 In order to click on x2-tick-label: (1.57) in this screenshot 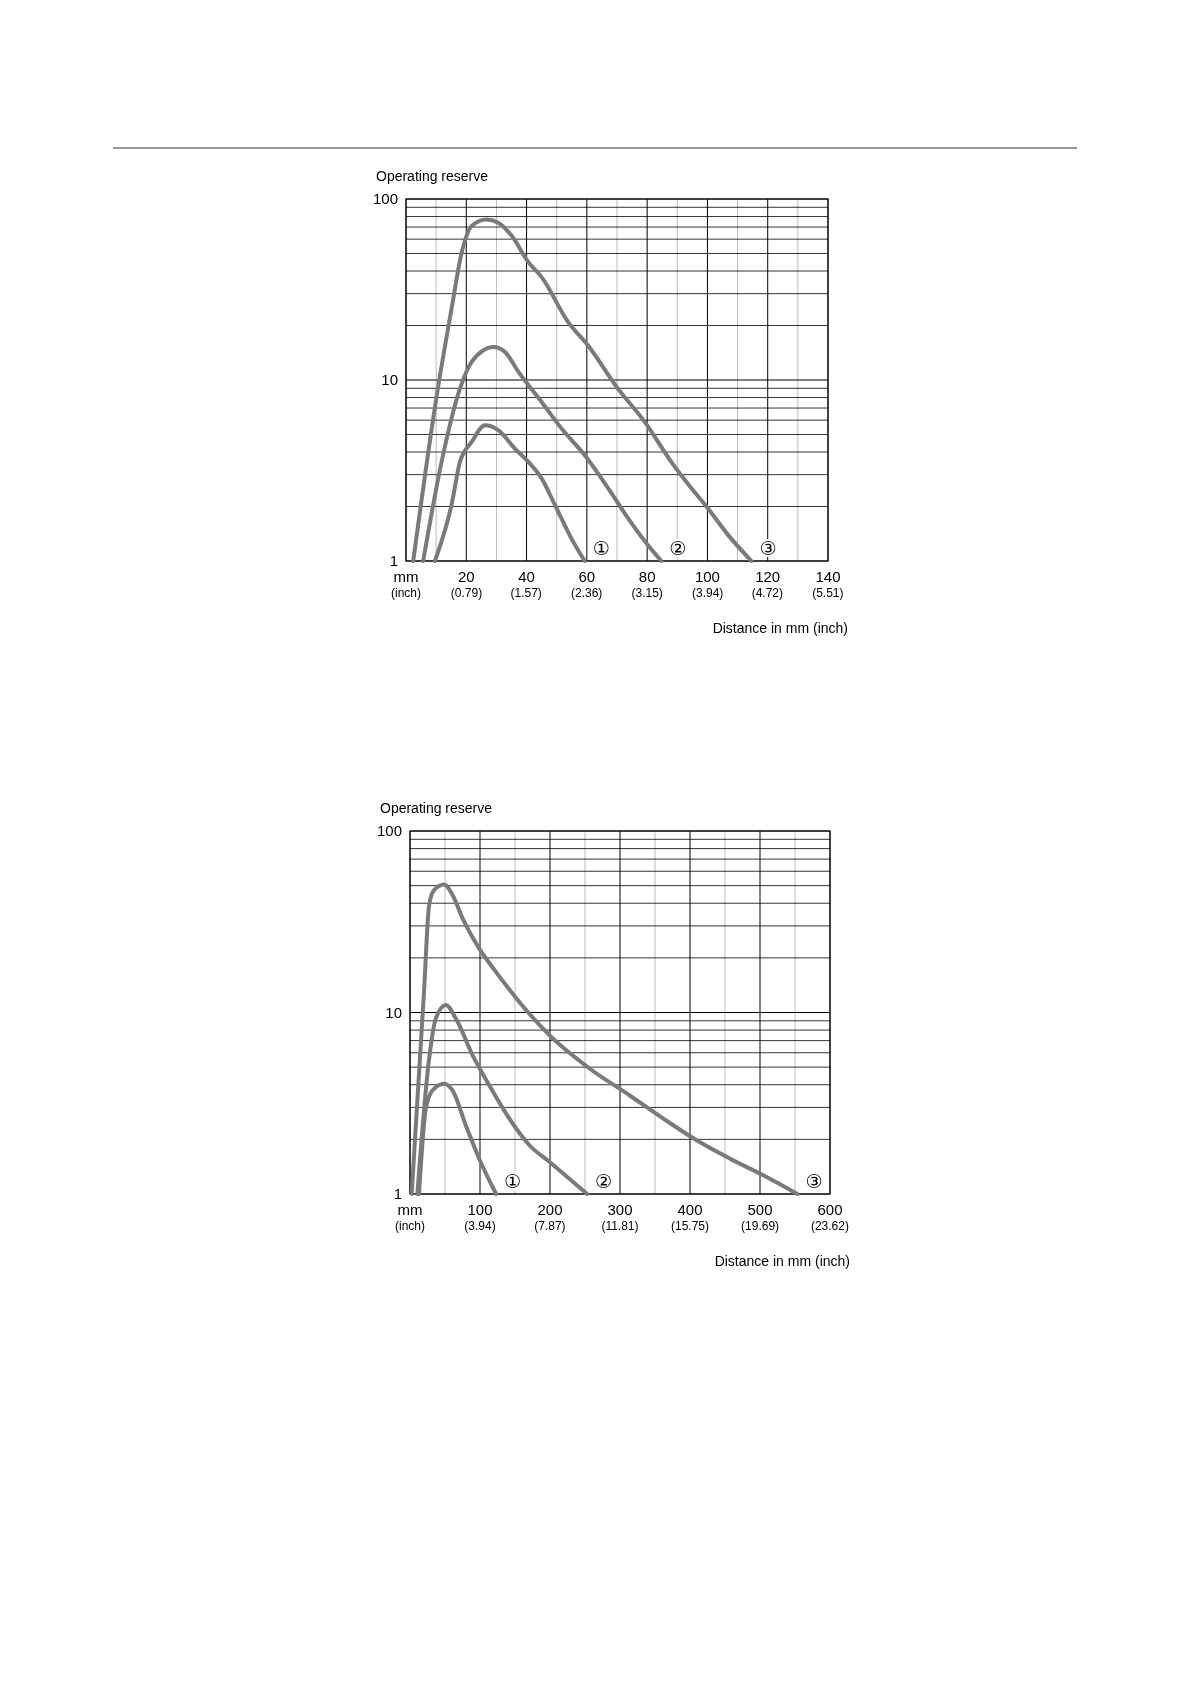, I will do `click(526, 593)`.